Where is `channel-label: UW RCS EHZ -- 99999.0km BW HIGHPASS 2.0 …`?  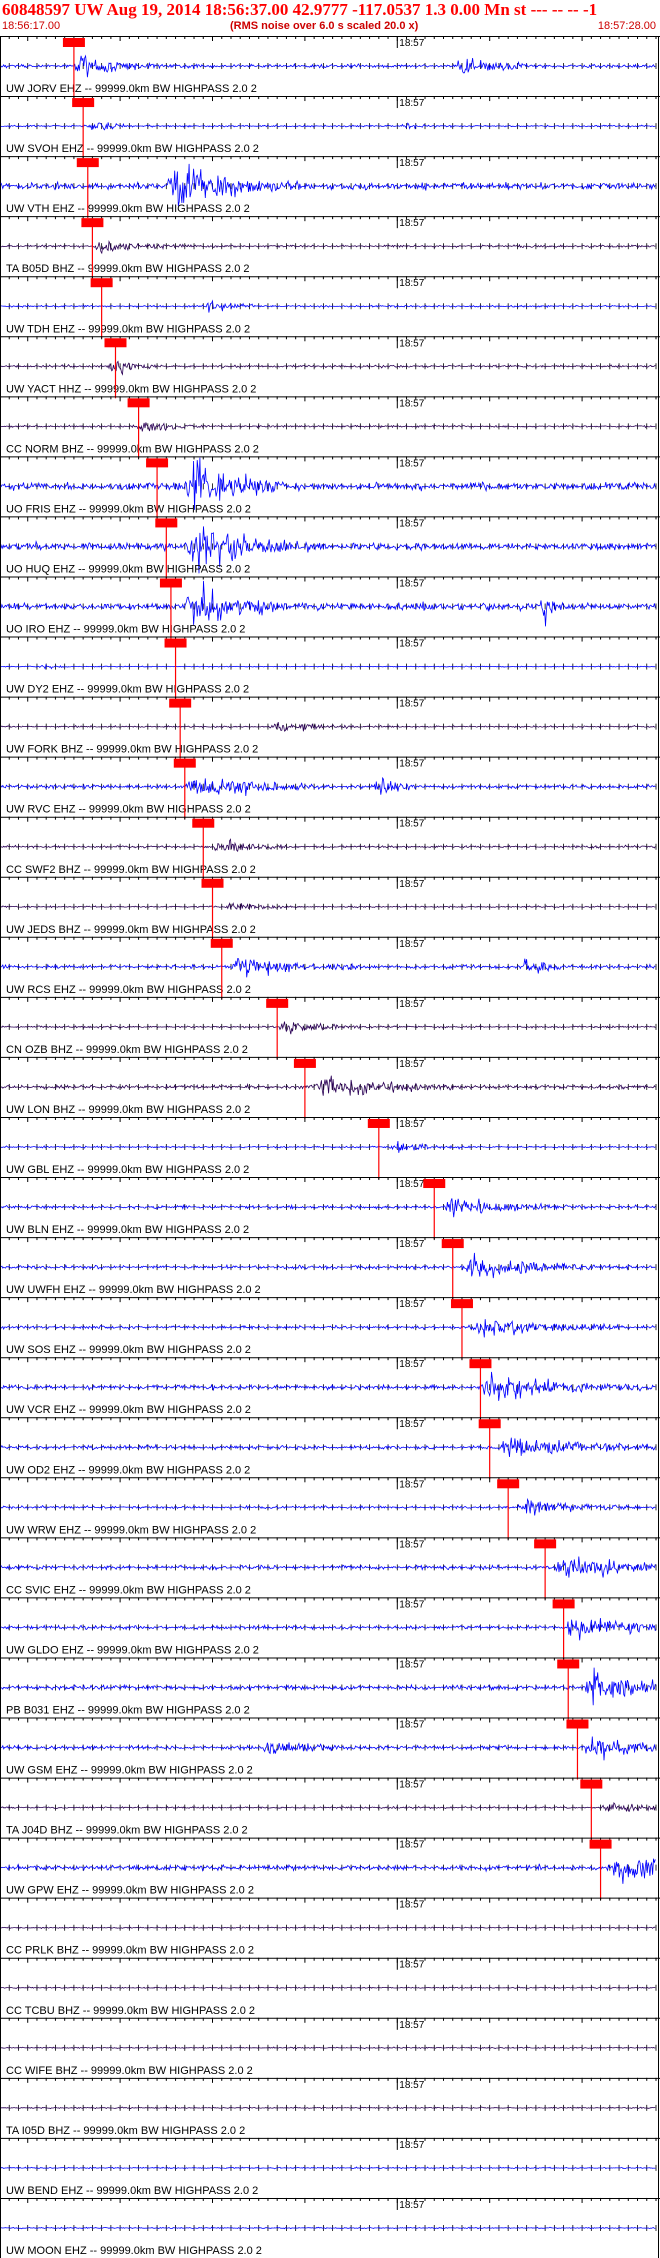
channel-label: UW RCS EHZ -- 99999.0km BW HIGHPASS 2.0 … is located at coordinates (128, 990).